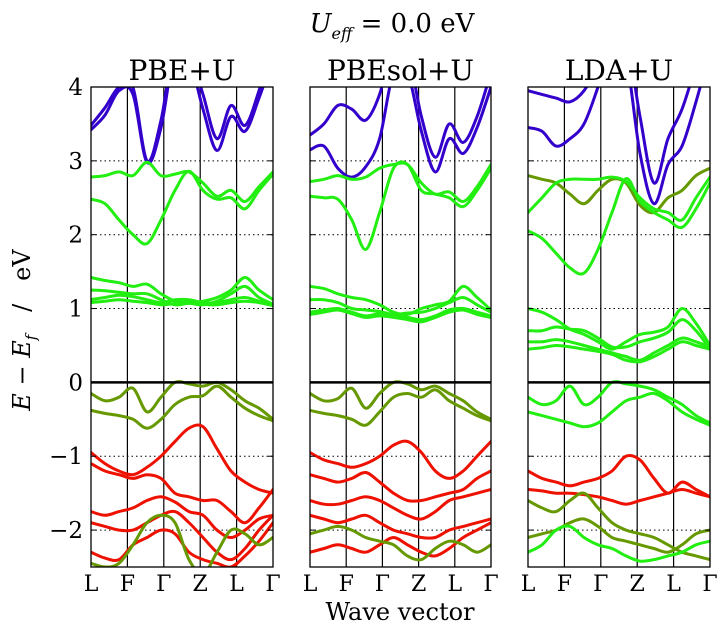 Image resolution: width=728 pixels, height=640 pixels. What do you see at coordinates (619, 70) in the screenshot?
I see `panel-title: LDA+U` at bounding box center [619, 70].